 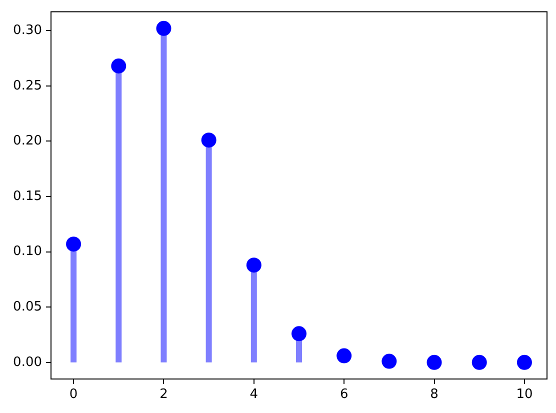 What do you see at coordinates (434, 394) in the screenshot?
I see `x-tick-label: 8` at bounding box center [434, 394].